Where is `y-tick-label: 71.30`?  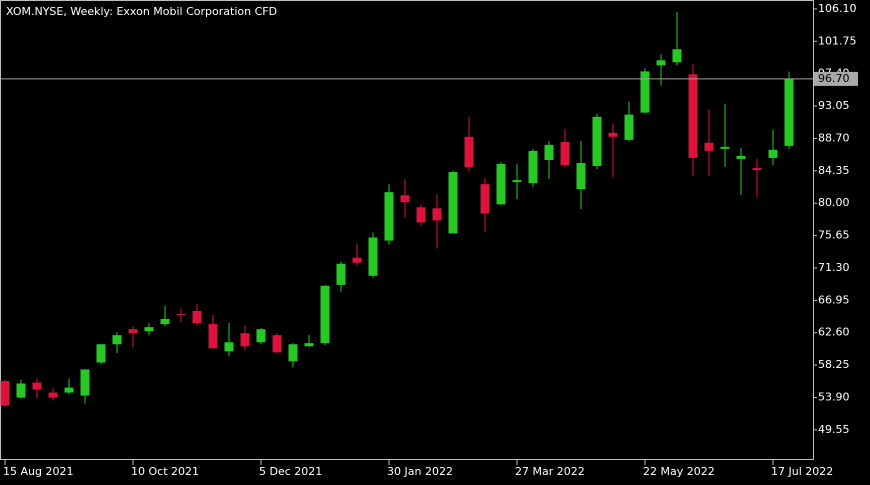
y-tick-label: 71.30 is located at coordinates (834, 267).